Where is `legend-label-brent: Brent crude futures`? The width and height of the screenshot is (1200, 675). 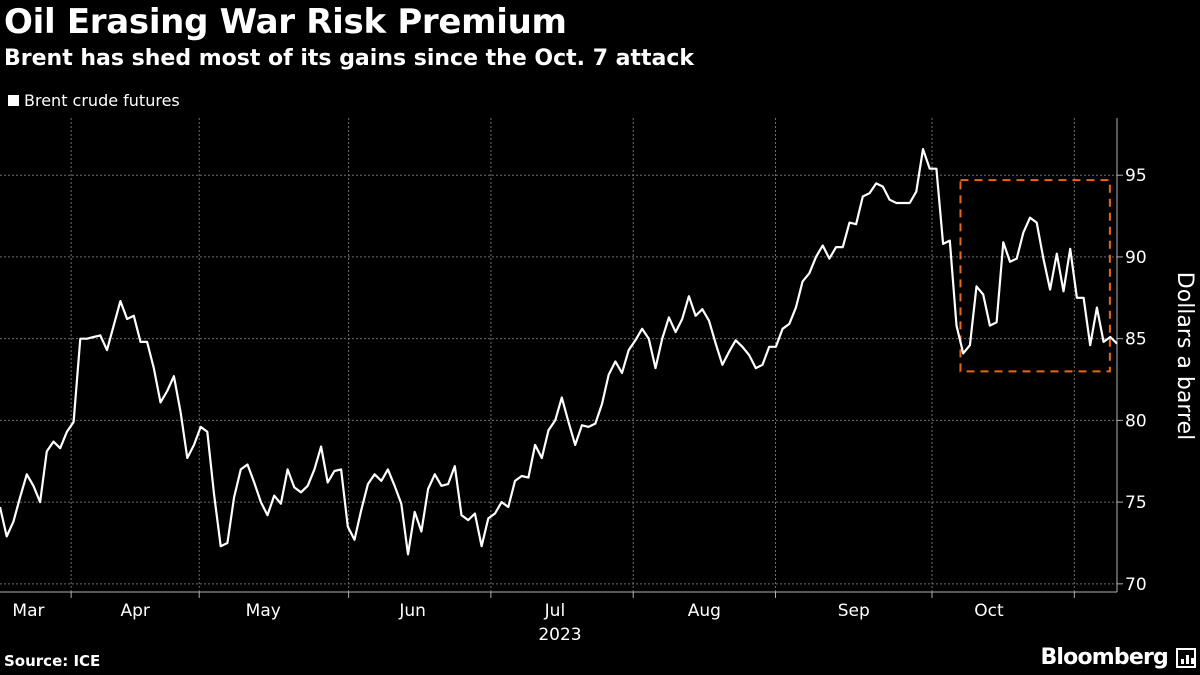
legend-label-brent: Brent crude futures is located at coordinates (102, 100).